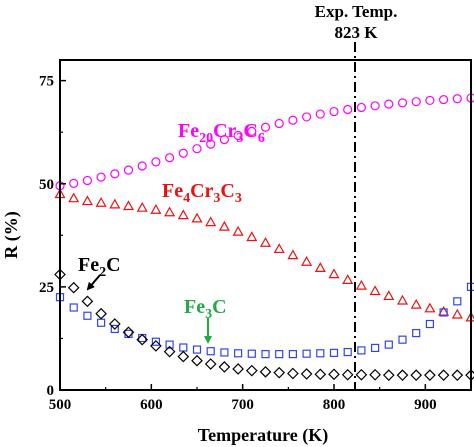 Image resolution: width=474 pixels, height=447 pixels. I want to click on label-text: Cr, so click(201, 191).